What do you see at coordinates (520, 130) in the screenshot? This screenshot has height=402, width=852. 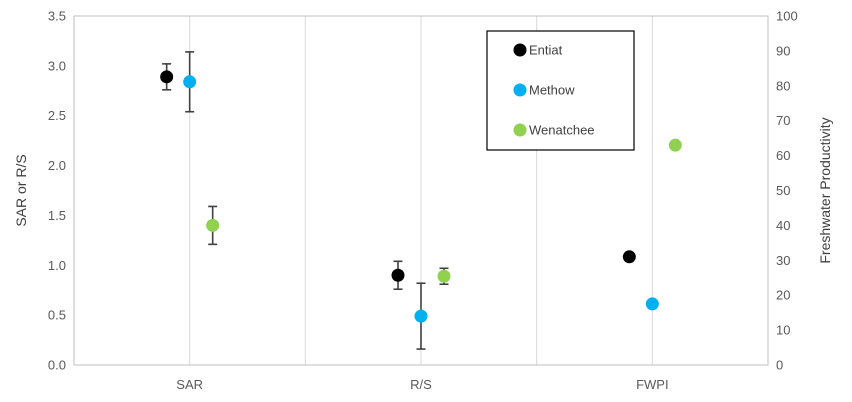 I see `legend-marker-wenatchee` at bounding box center [520, 130].